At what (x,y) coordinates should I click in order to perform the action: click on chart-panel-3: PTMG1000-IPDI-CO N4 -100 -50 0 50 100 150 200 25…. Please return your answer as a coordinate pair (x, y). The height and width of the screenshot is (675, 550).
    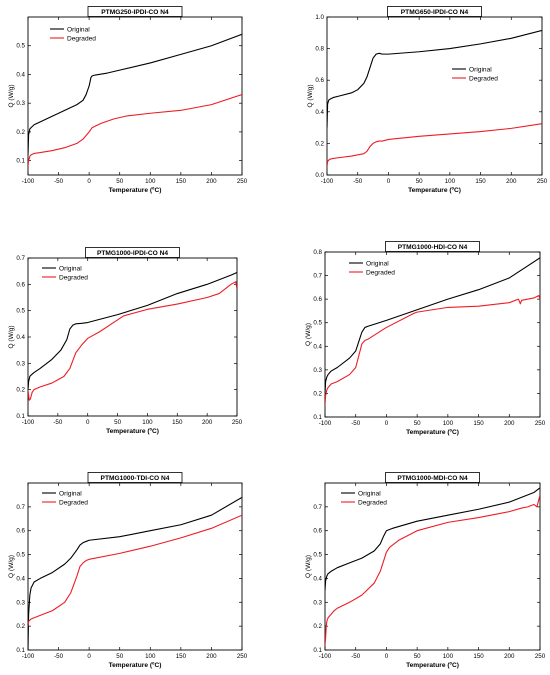
    Looking at the image, I should click on (125, 341).